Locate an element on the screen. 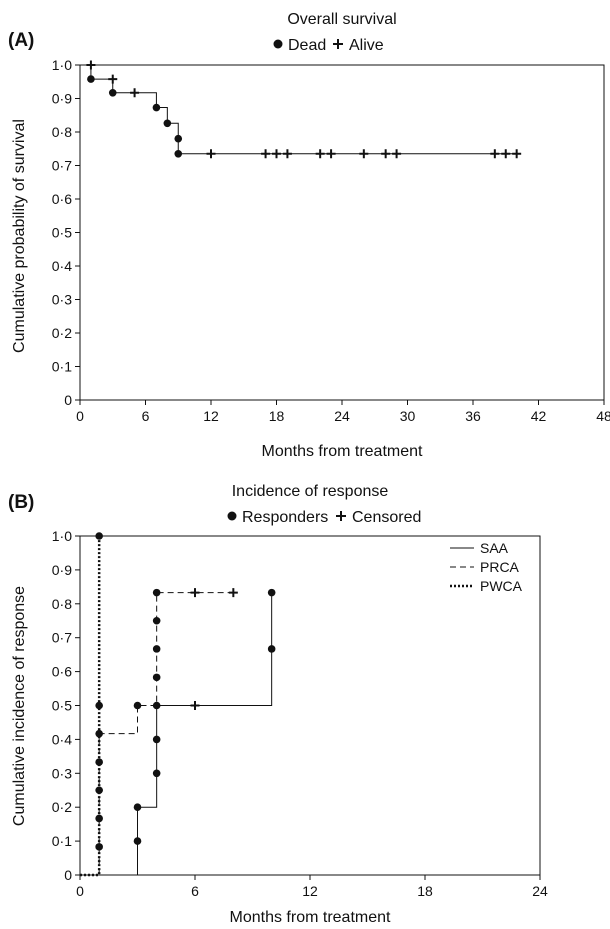 The image size is (610, 929). series-line-pwca is located at coordinates (90, 706).